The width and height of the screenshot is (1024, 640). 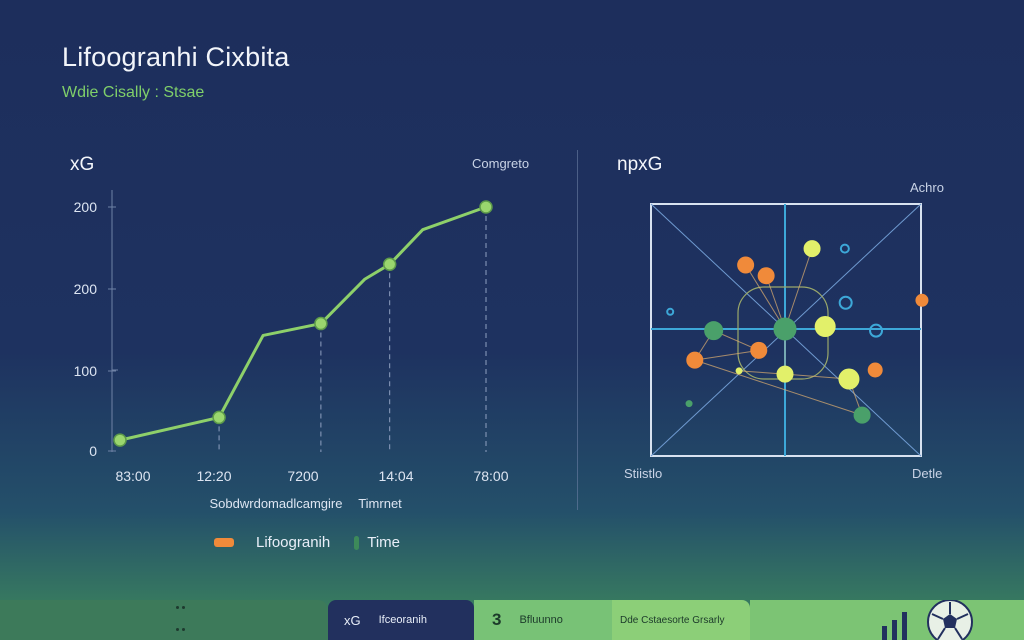 I want to click on line-y-tick-label: 100, so click(x=86, y=371).